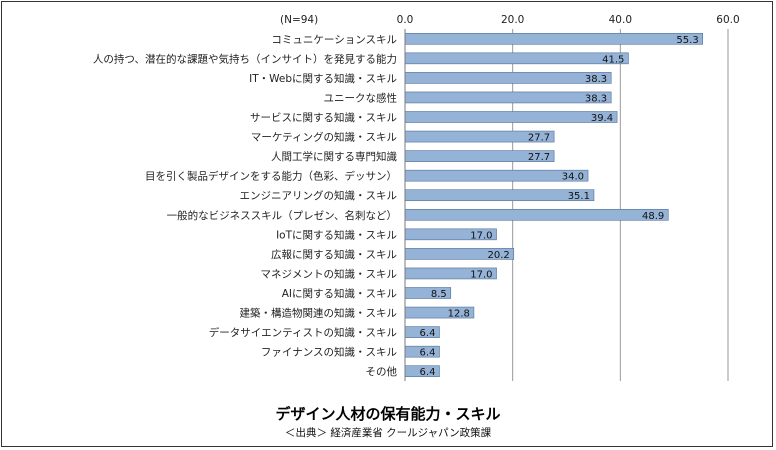 Image resolution: width=776 pixels, height=450 pixels. What do you see at coordinates (620, 20) in the screenshot?
I see `x-tick-label: 40.0` at bounding box center [620, 20].